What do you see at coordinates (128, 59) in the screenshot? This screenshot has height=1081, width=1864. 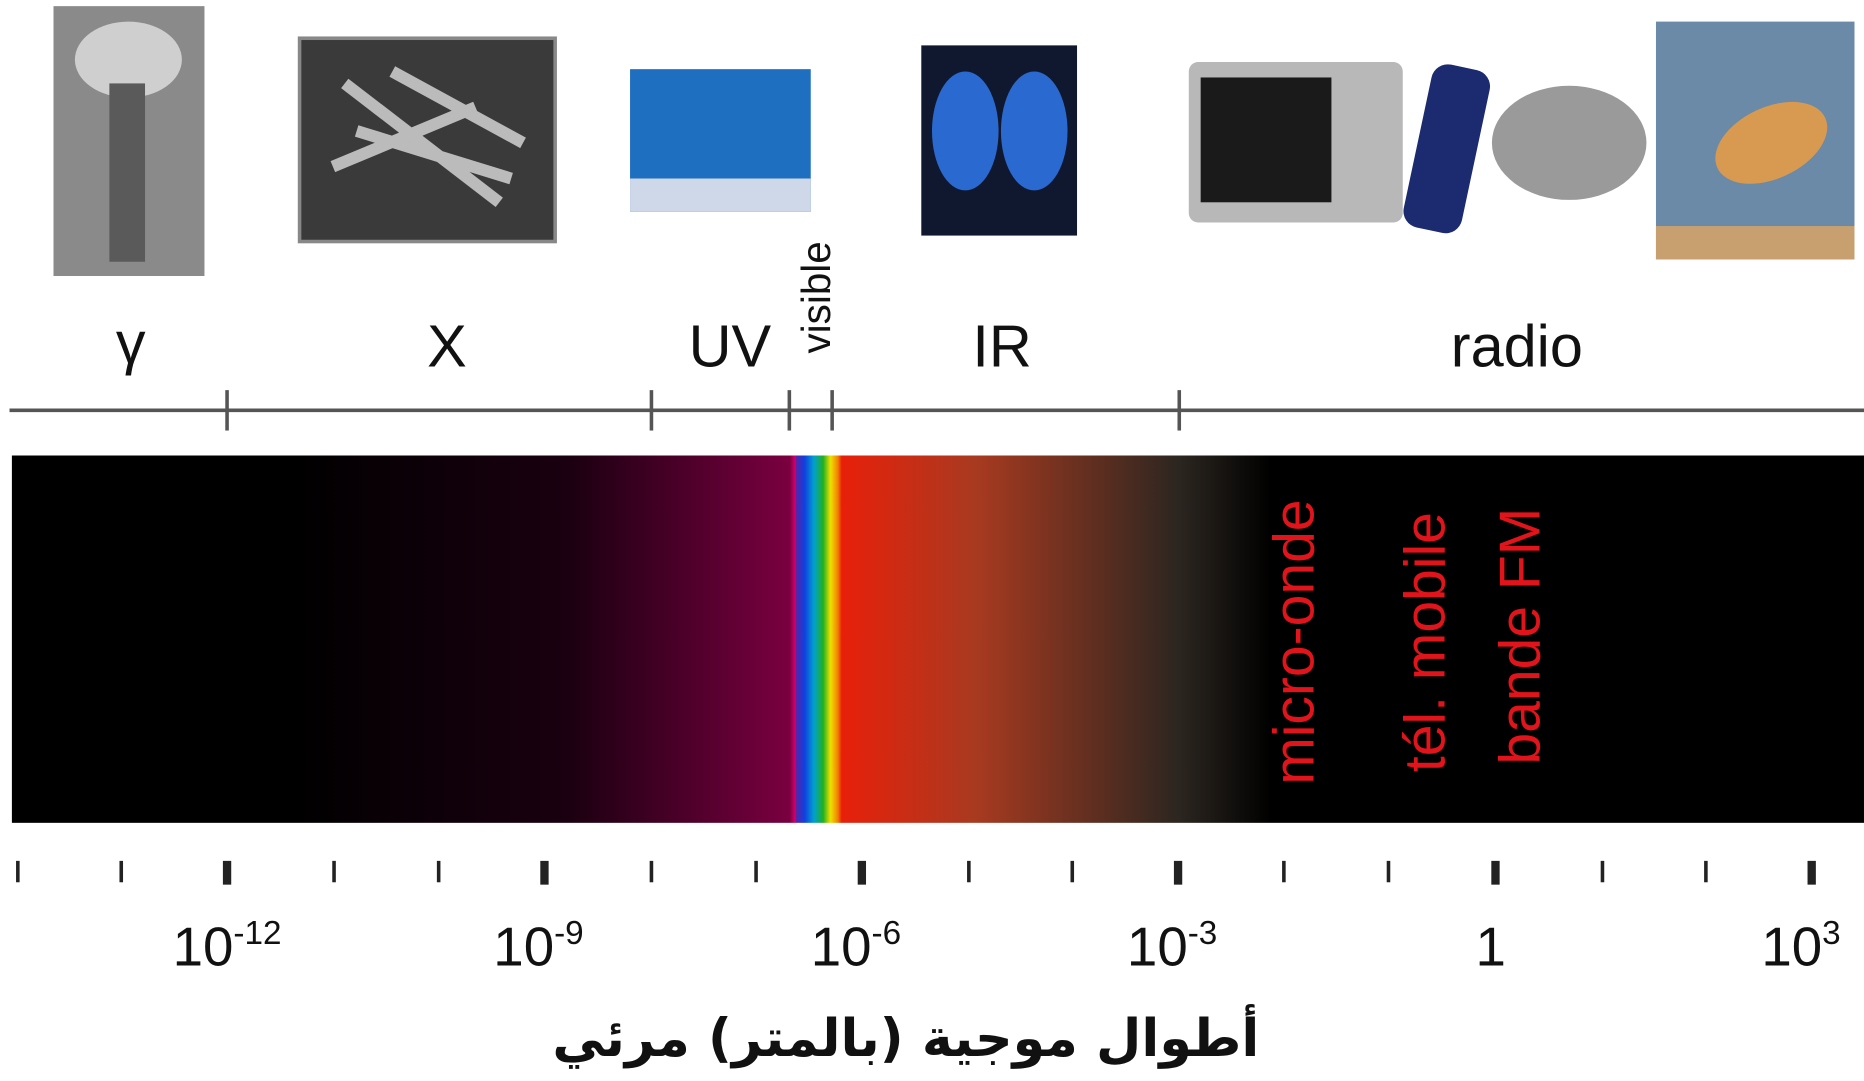 I see `nuclear-cloud` at bounding box center [128, 59].